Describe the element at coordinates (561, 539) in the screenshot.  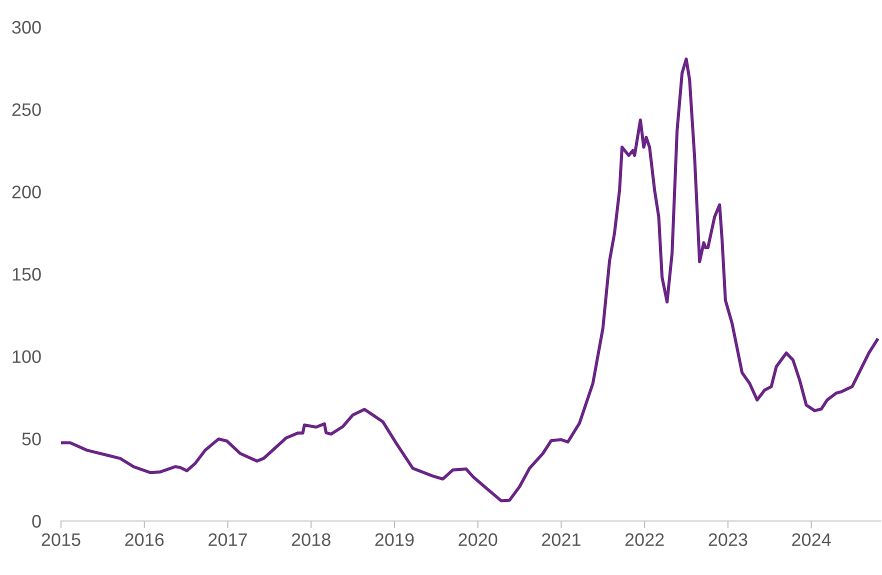
I see `x-tick-label: 2021` at that location.